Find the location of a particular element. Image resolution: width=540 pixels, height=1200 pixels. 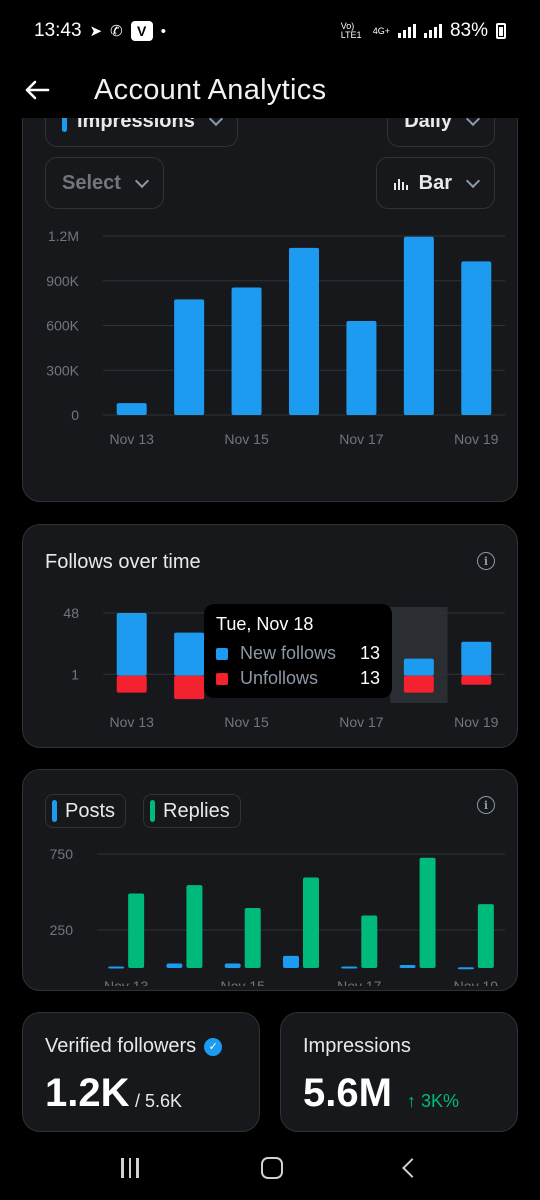

unfollows-swatch is located at coordinates (222, 678).